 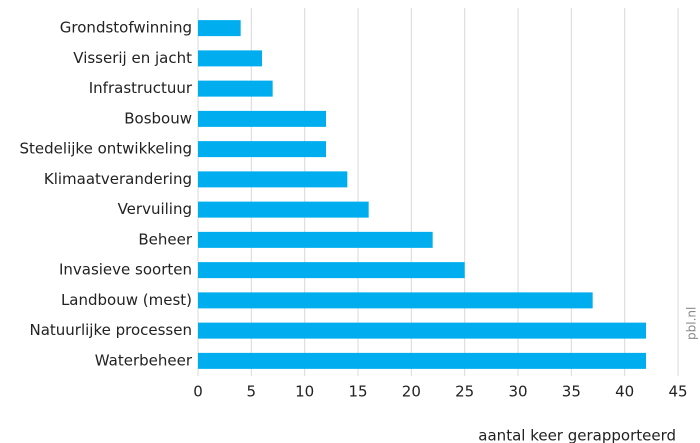 I want to click on x-tick-label: 15, so click(x=357, y=392).